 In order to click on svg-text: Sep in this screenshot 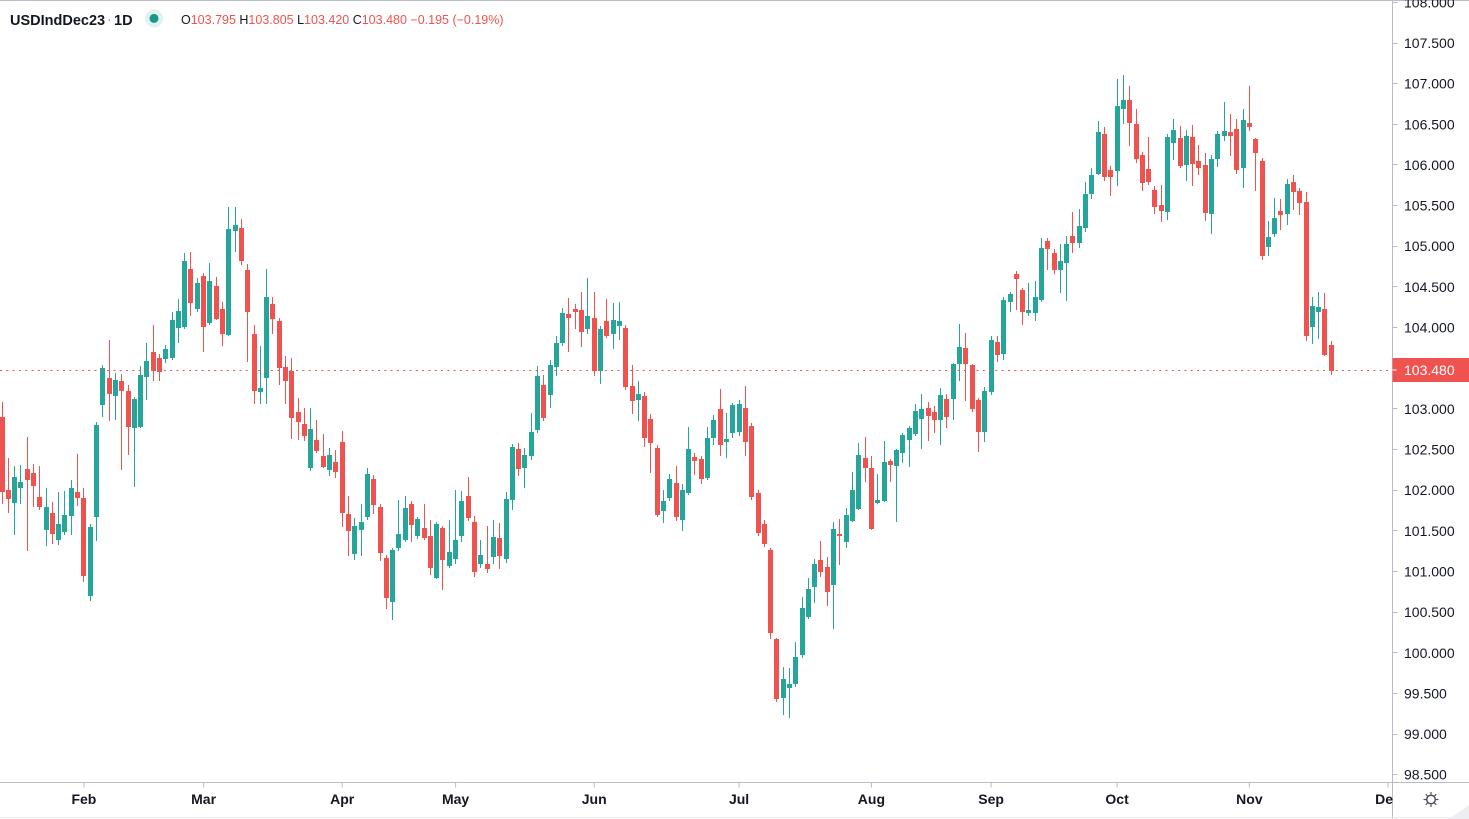, I will do `click(991, 799)`.